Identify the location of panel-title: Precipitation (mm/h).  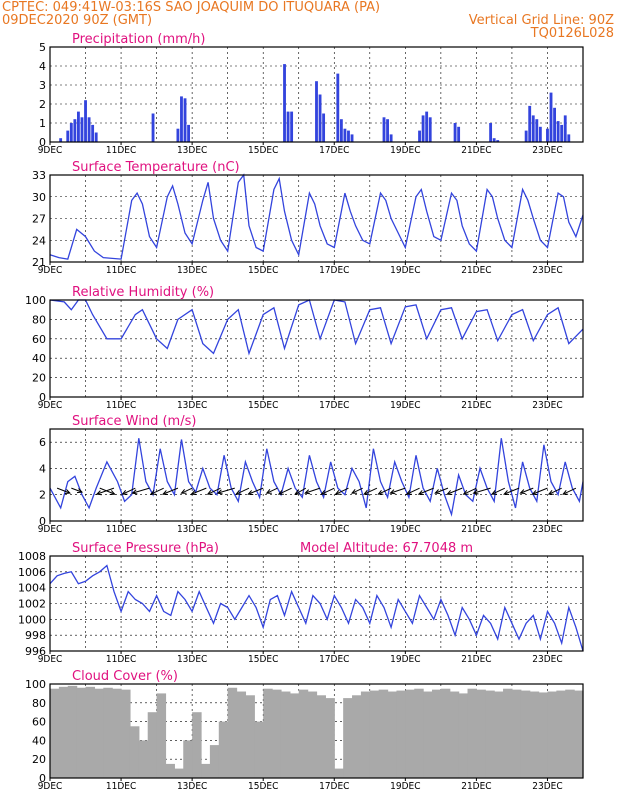
(138, 39).